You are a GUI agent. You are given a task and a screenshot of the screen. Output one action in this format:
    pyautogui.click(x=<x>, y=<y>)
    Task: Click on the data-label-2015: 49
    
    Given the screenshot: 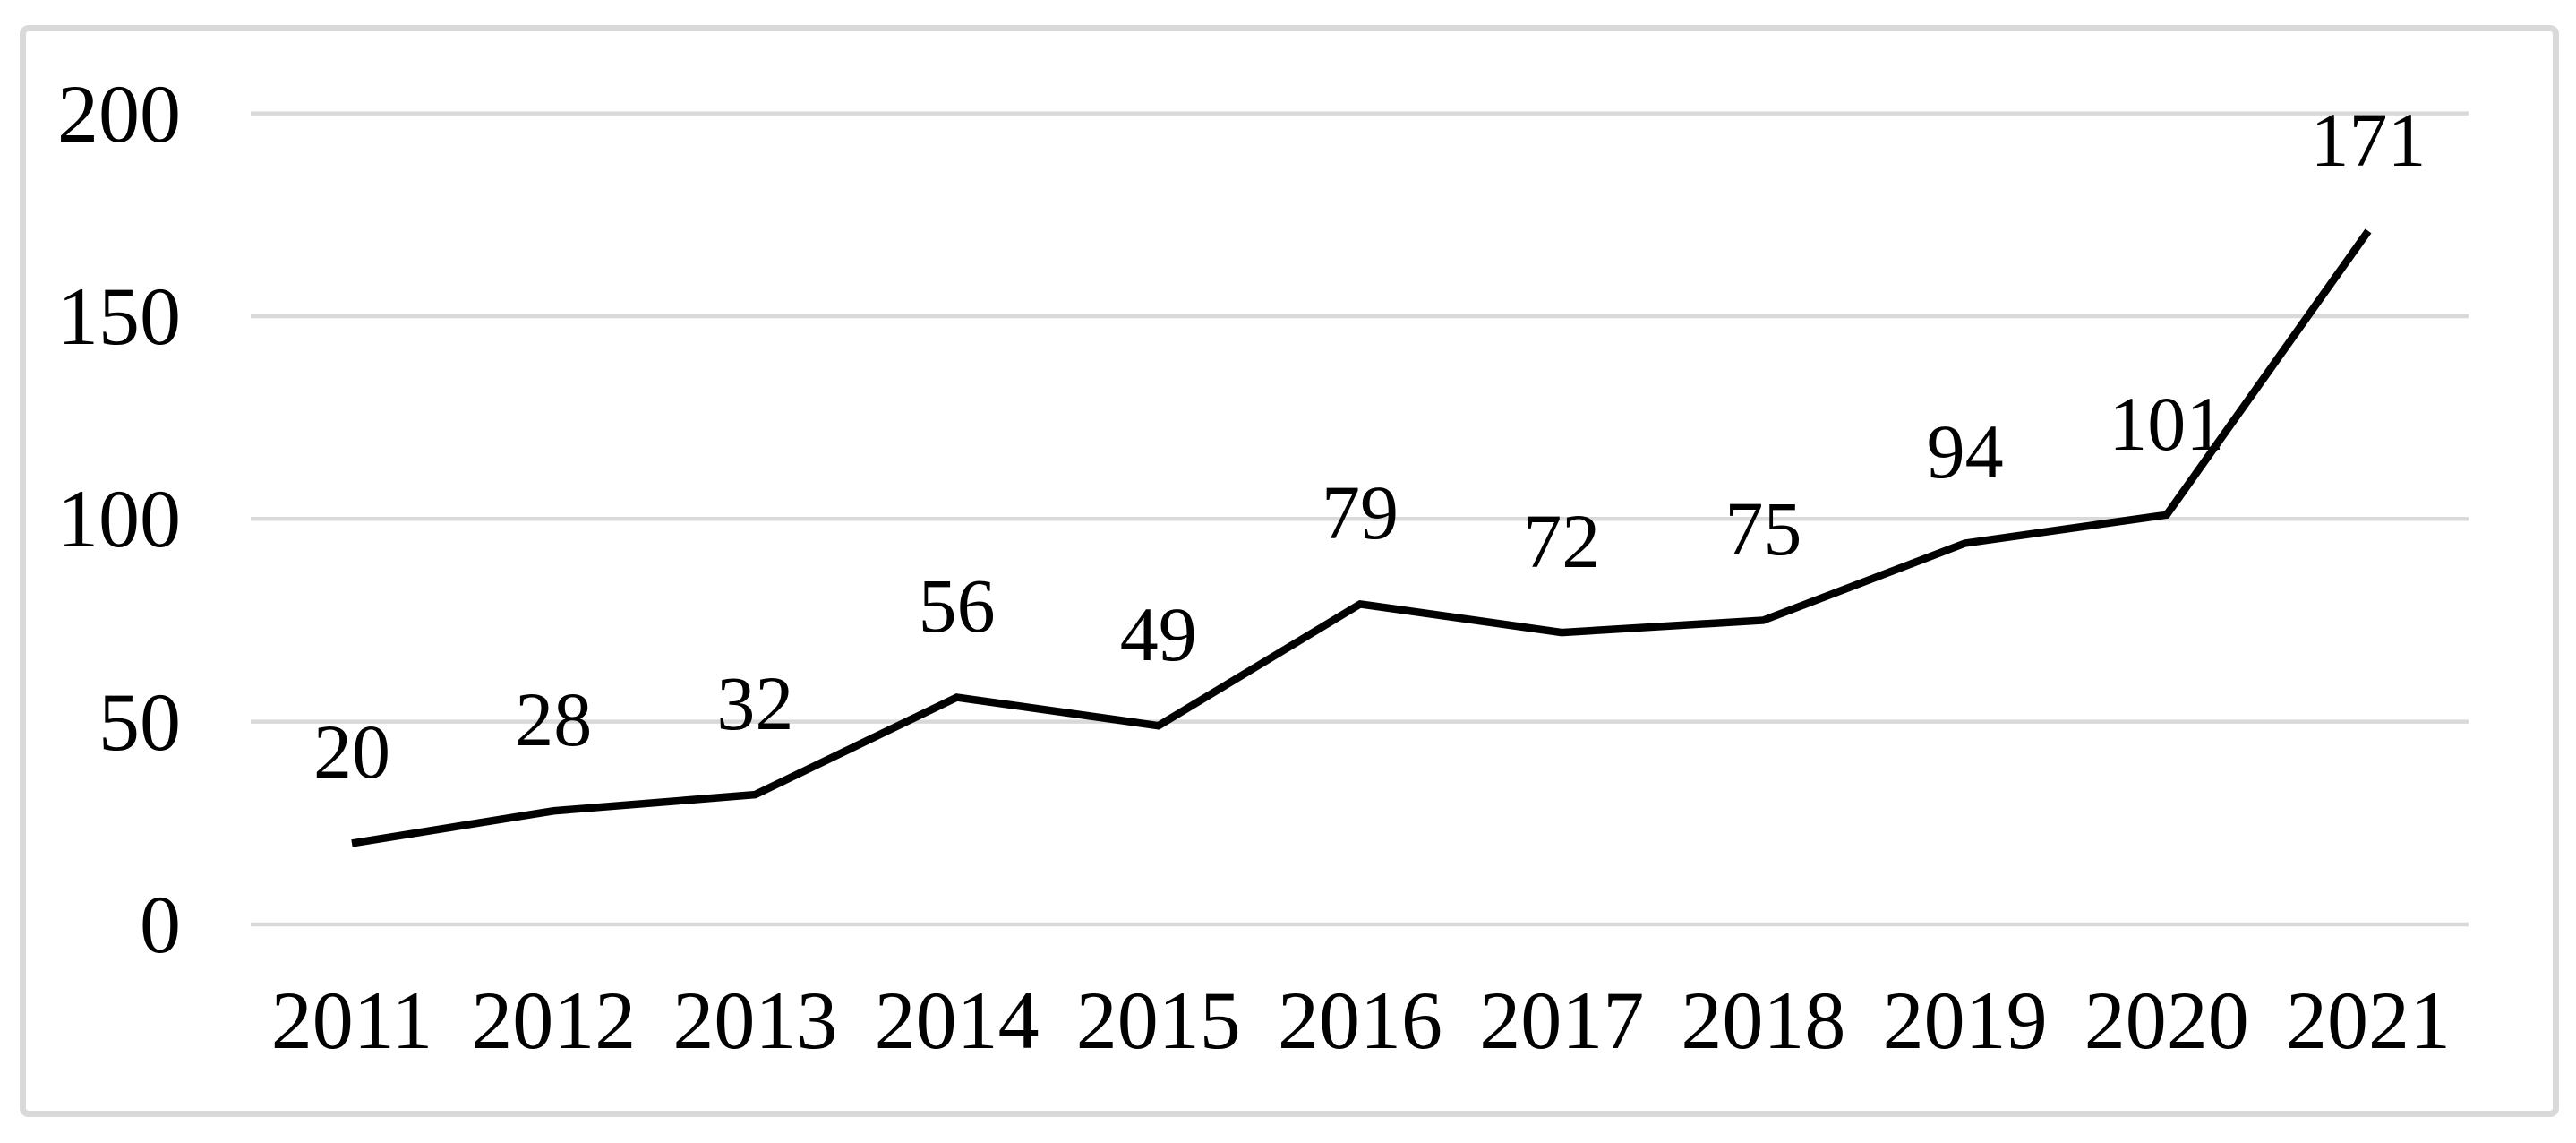 What is the action you would take?
    pyautogui.click(x=1158, y=634)
    